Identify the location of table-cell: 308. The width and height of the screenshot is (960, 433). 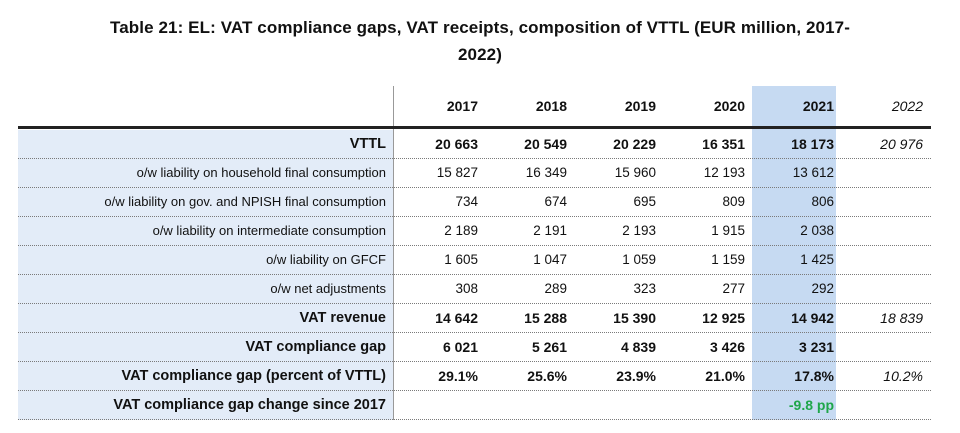
(466, 288).